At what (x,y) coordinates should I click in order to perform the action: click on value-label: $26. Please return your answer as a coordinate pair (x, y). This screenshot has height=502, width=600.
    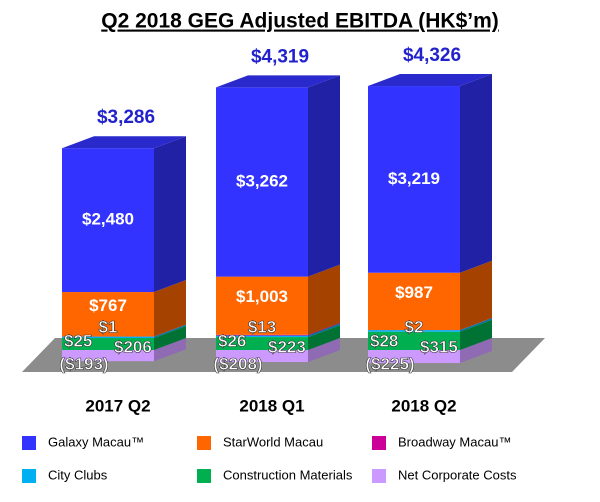
    Looking at the image, I should click on (232, 340).